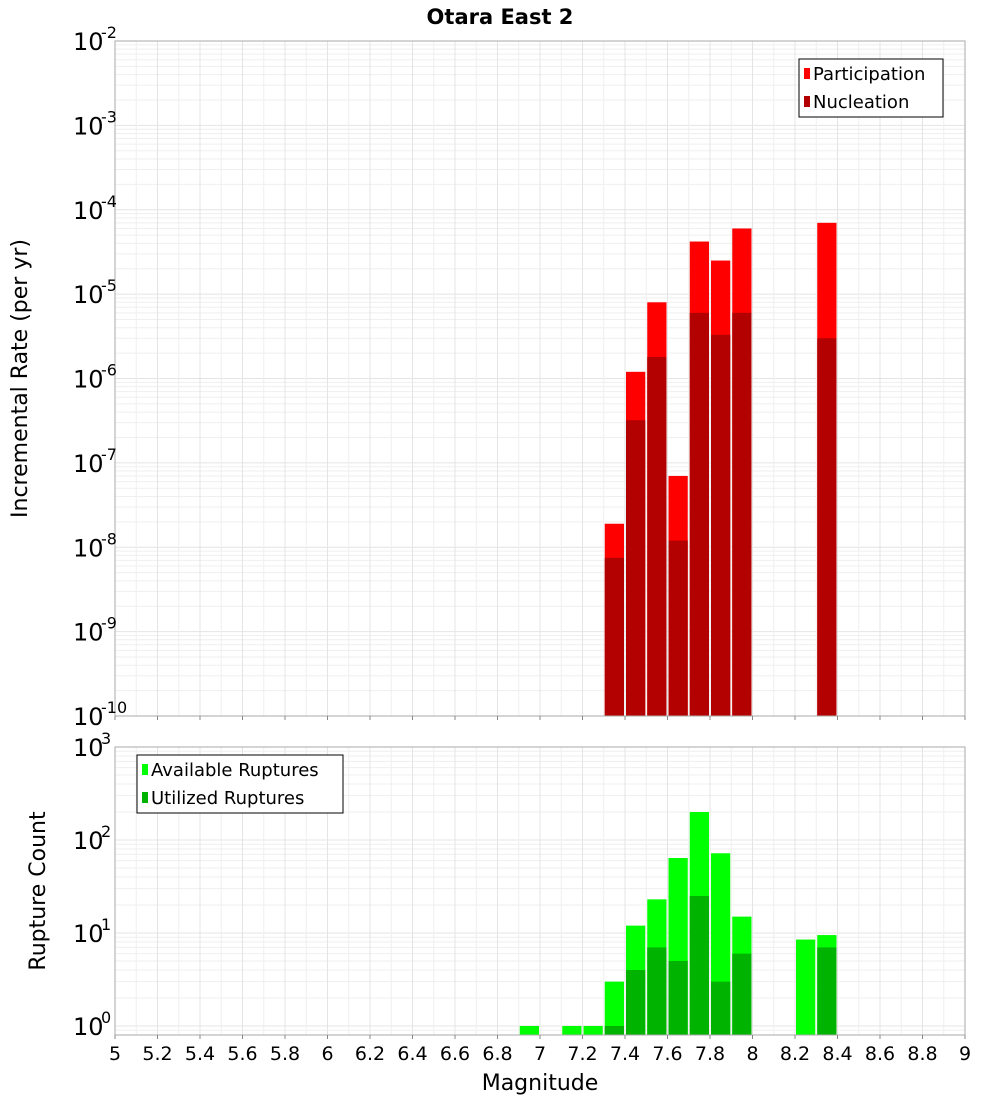 The height and width of the screenshot is (1100, 1000). What do you see at coordinates (667, 1054) in the screenshot?
I see `x-tick-label: 7.6` at bounding box center [667, 1054].